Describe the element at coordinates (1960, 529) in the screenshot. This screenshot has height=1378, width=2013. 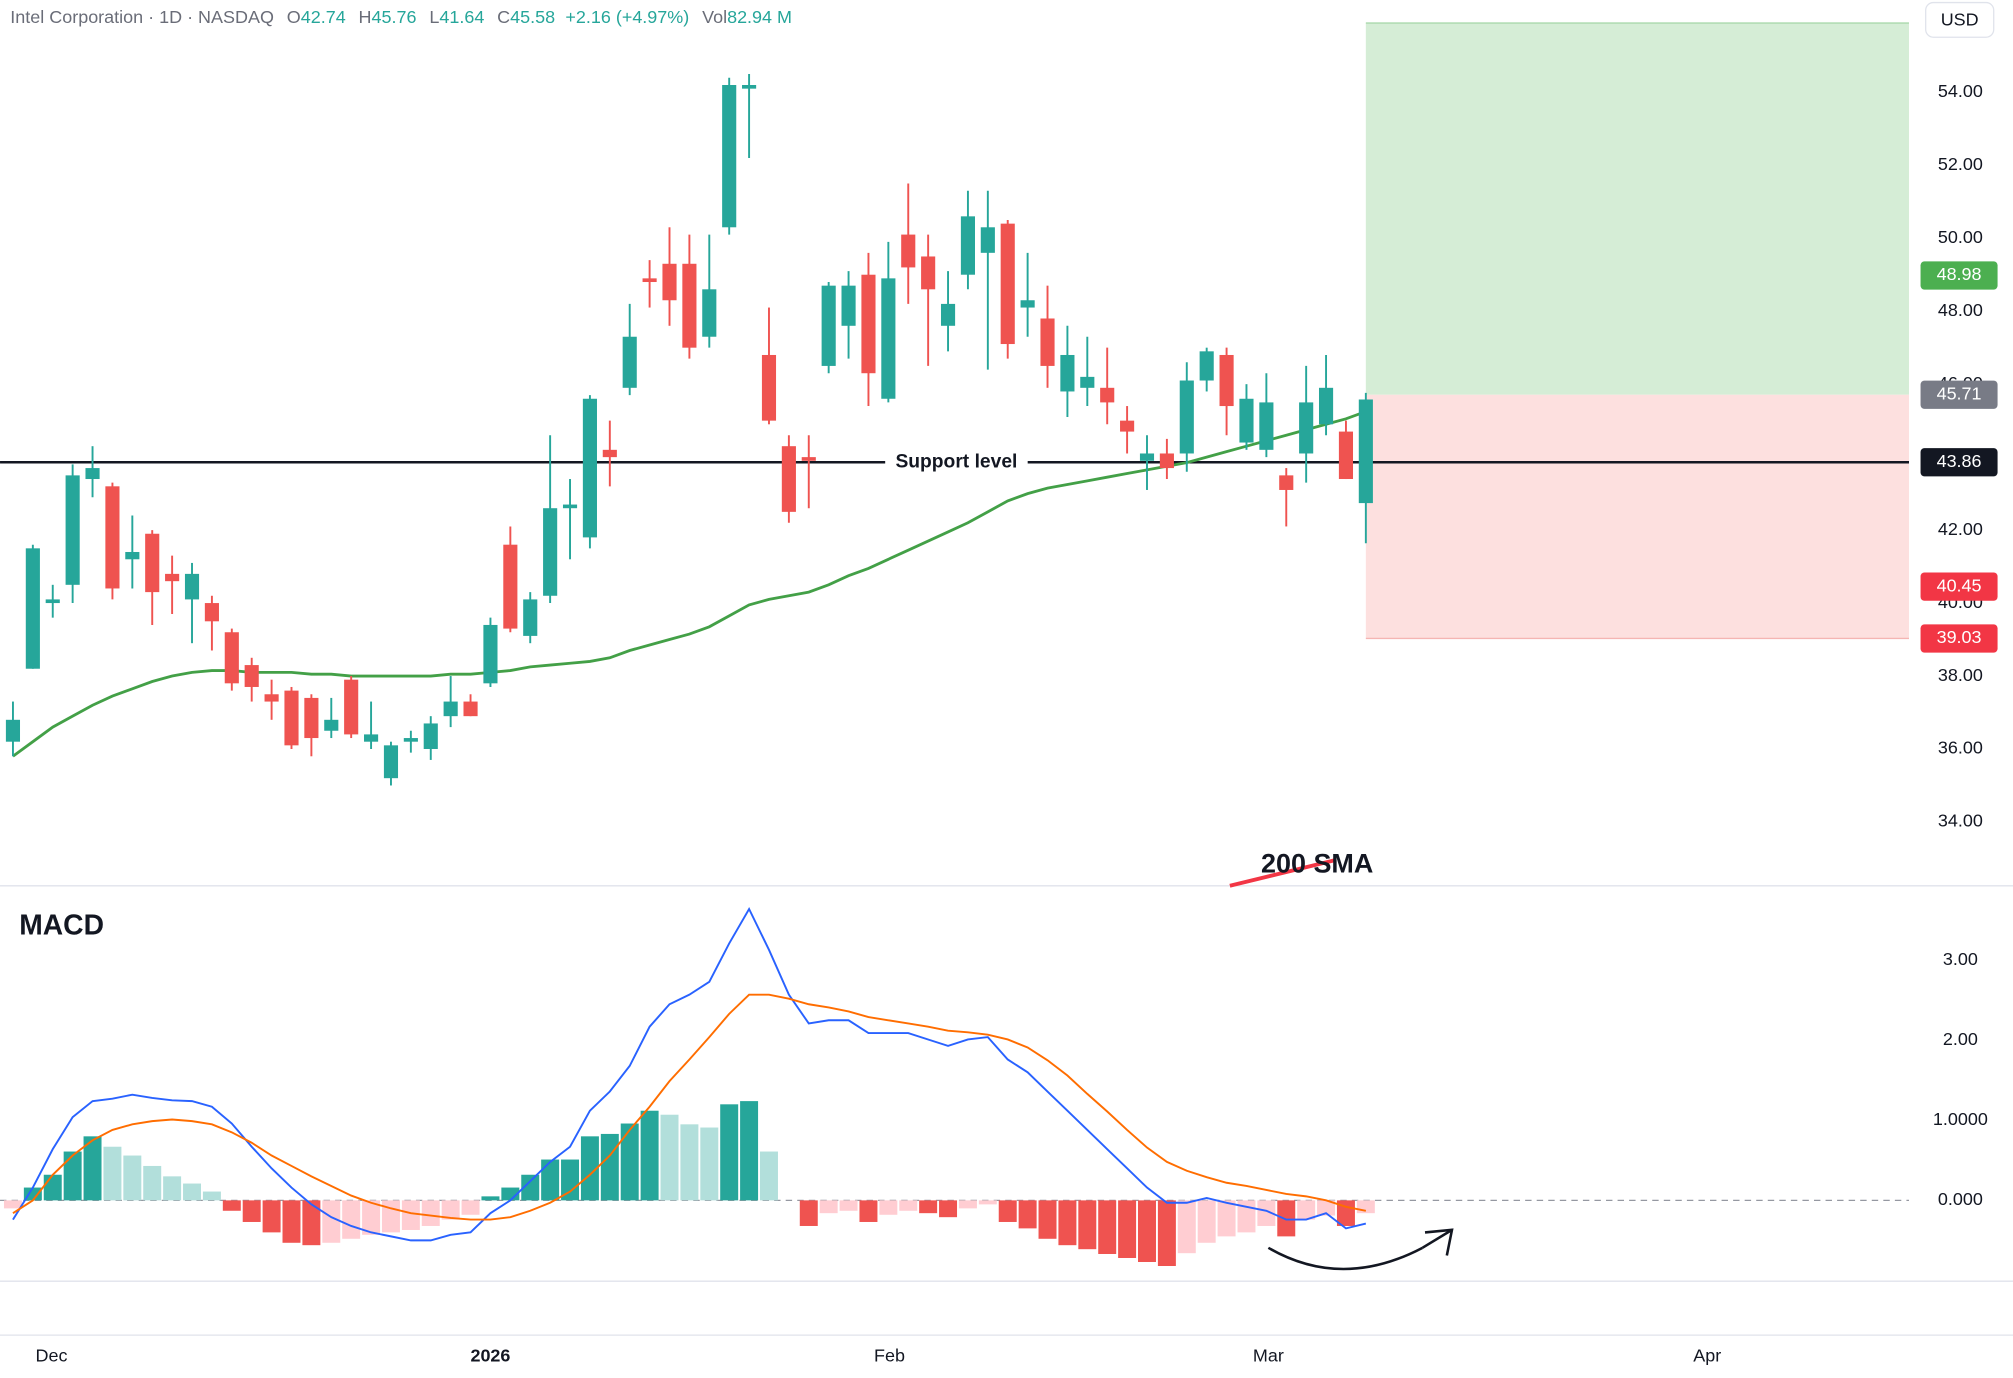
I see `y-tick-label: 42.00` at that location.